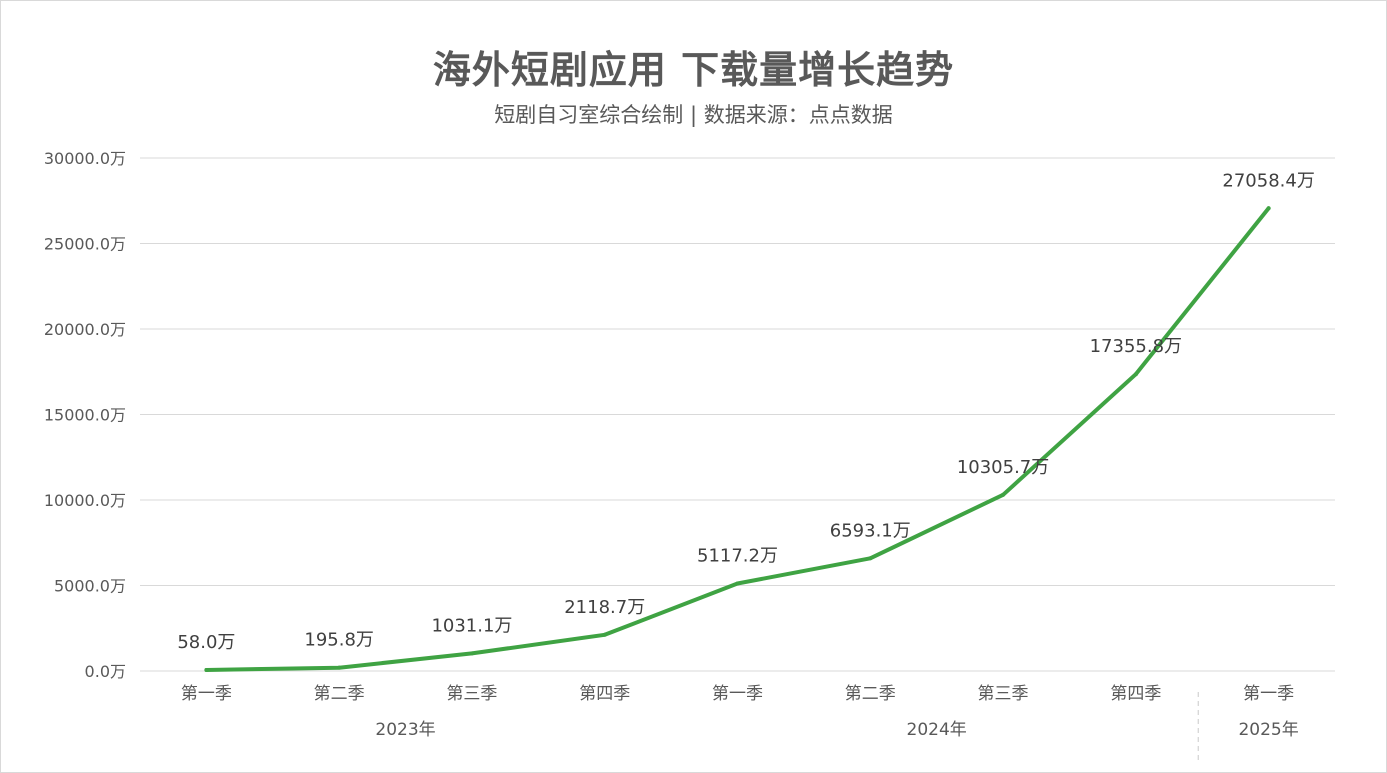 The height and width of the screenshot is (773, 1387). What do you see at coordinates (405, 730) in the screenshot?
I see `x-group-label: 2023年` at bounding box center [405, 730].